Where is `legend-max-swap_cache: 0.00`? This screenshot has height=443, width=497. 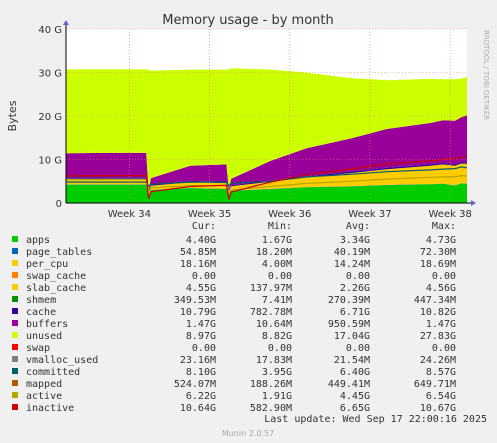
legend-max-swap_cache: 0.00 is located at coordinates (444, 276).